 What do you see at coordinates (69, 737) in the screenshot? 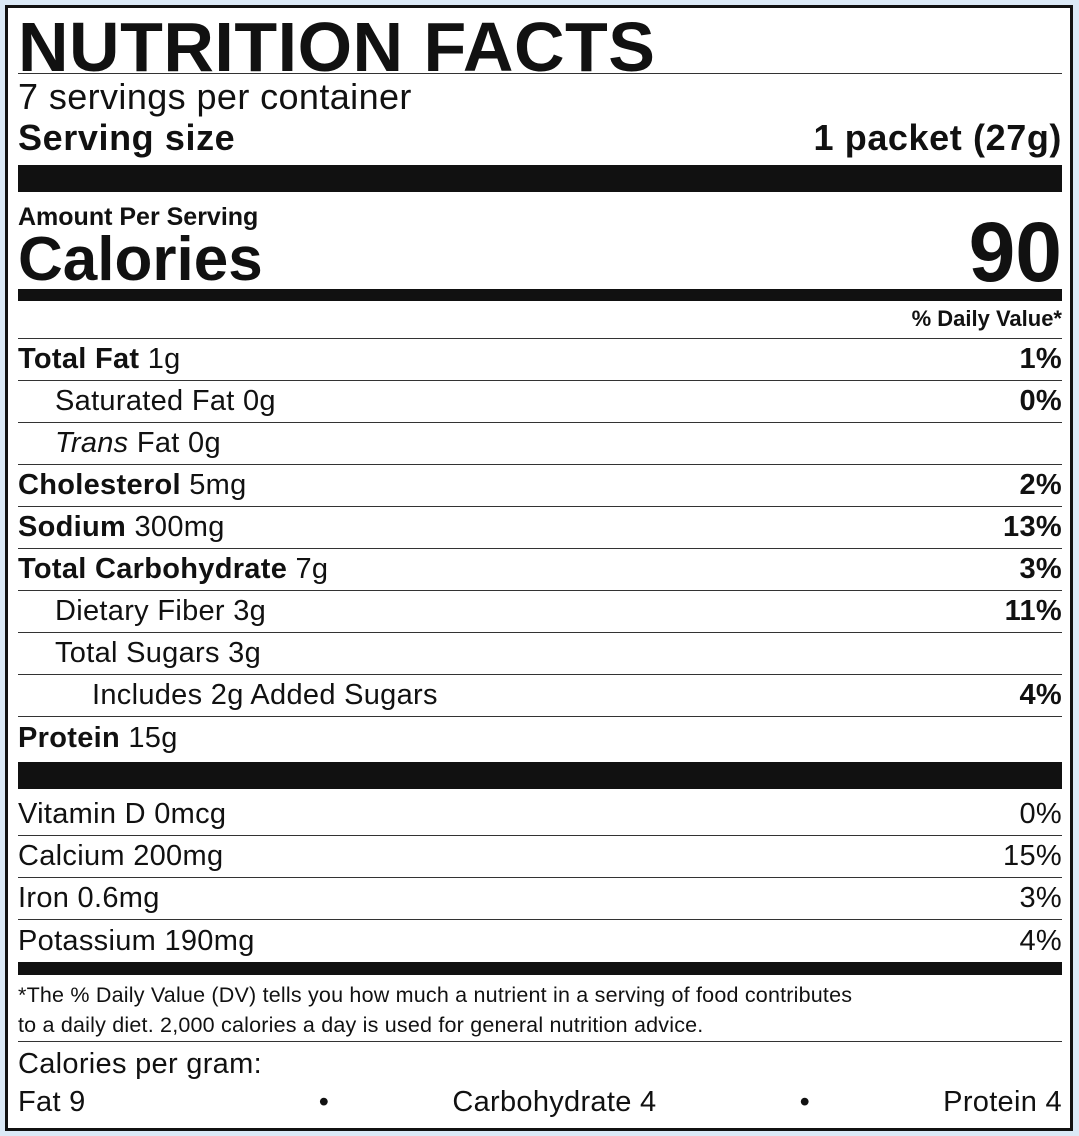
I see `nutrient-name: Protein` at bounding box center [69, 737].